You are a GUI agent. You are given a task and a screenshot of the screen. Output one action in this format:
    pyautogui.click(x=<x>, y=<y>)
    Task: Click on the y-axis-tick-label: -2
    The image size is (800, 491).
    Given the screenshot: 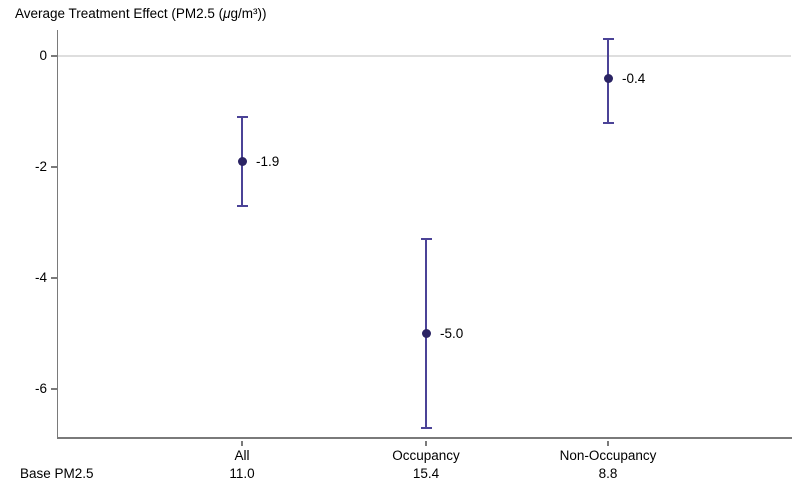 What is the action you would take?
    pyautogui.click(x=40, y=166)
    